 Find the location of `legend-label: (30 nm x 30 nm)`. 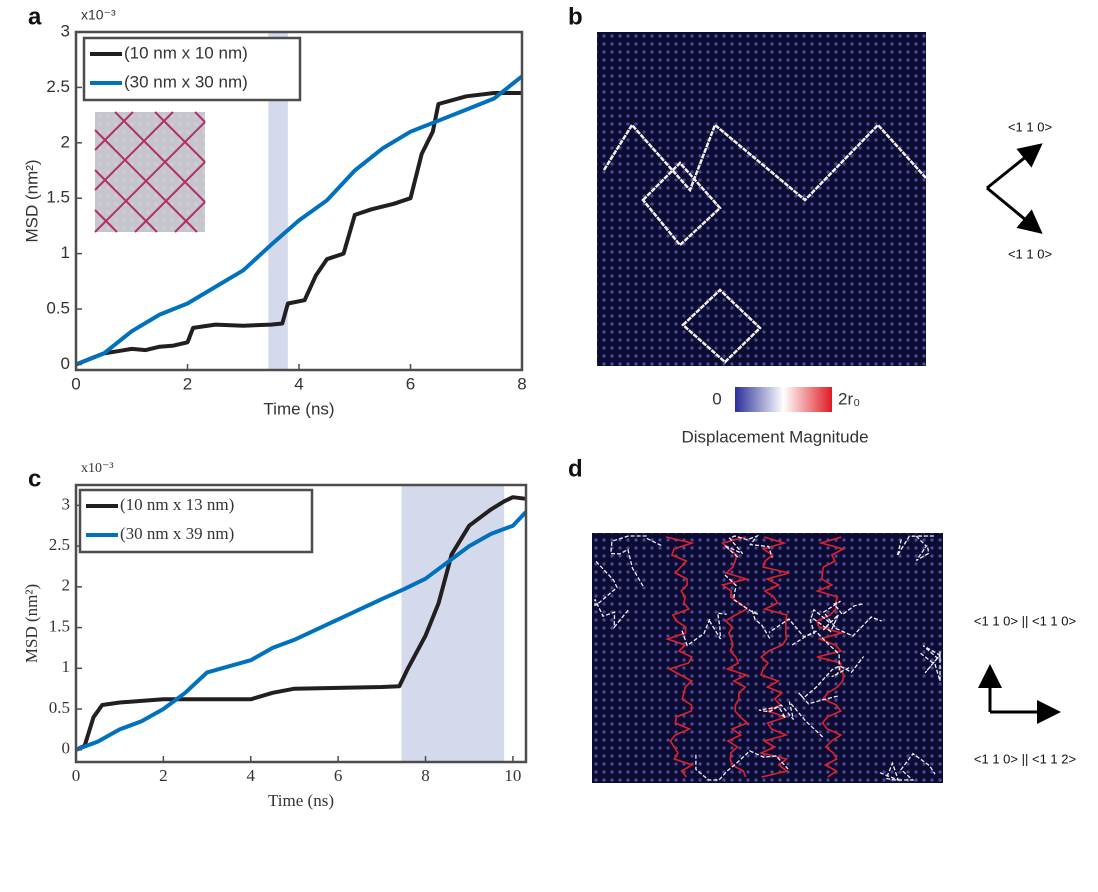

legend-label: (30 nm x 30 nm) is located at coordinates (186, 81).